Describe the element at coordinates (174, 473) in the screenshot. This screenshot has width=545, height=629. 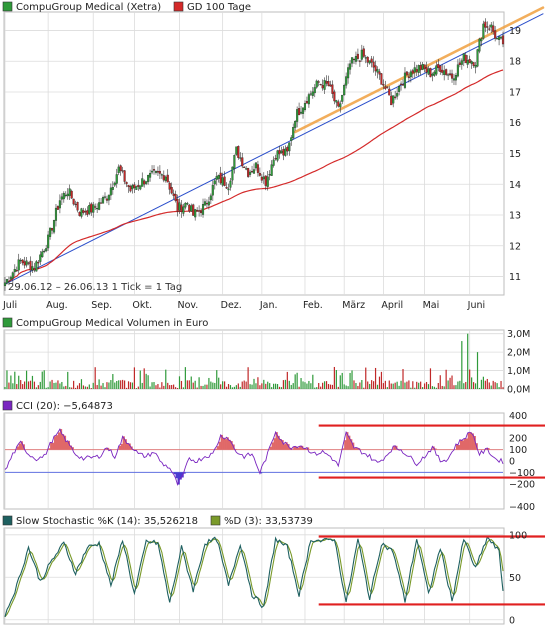
I see `cci-negative-fill` at that location.